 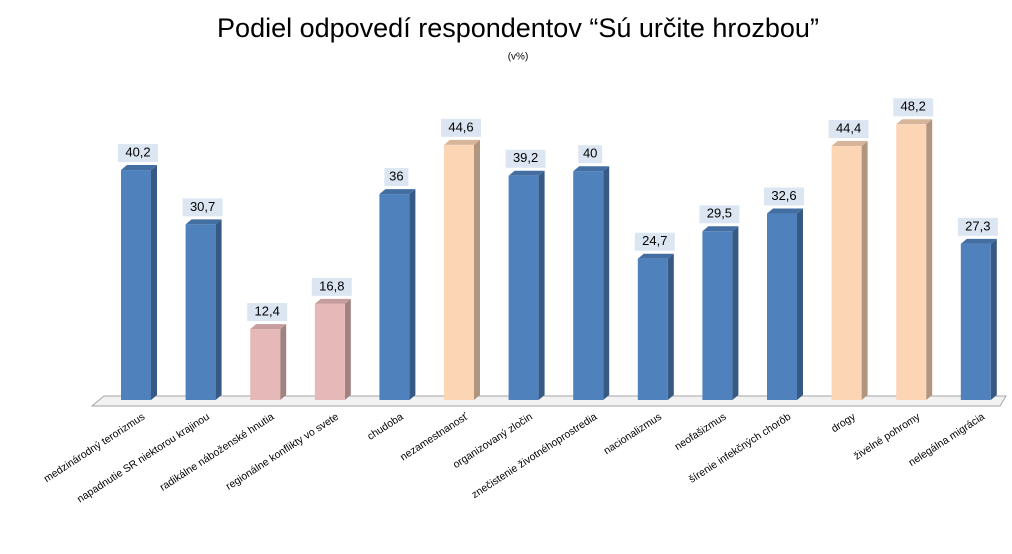 I want to click on chart-subtitle: (v%), so click(x=518, y=57).